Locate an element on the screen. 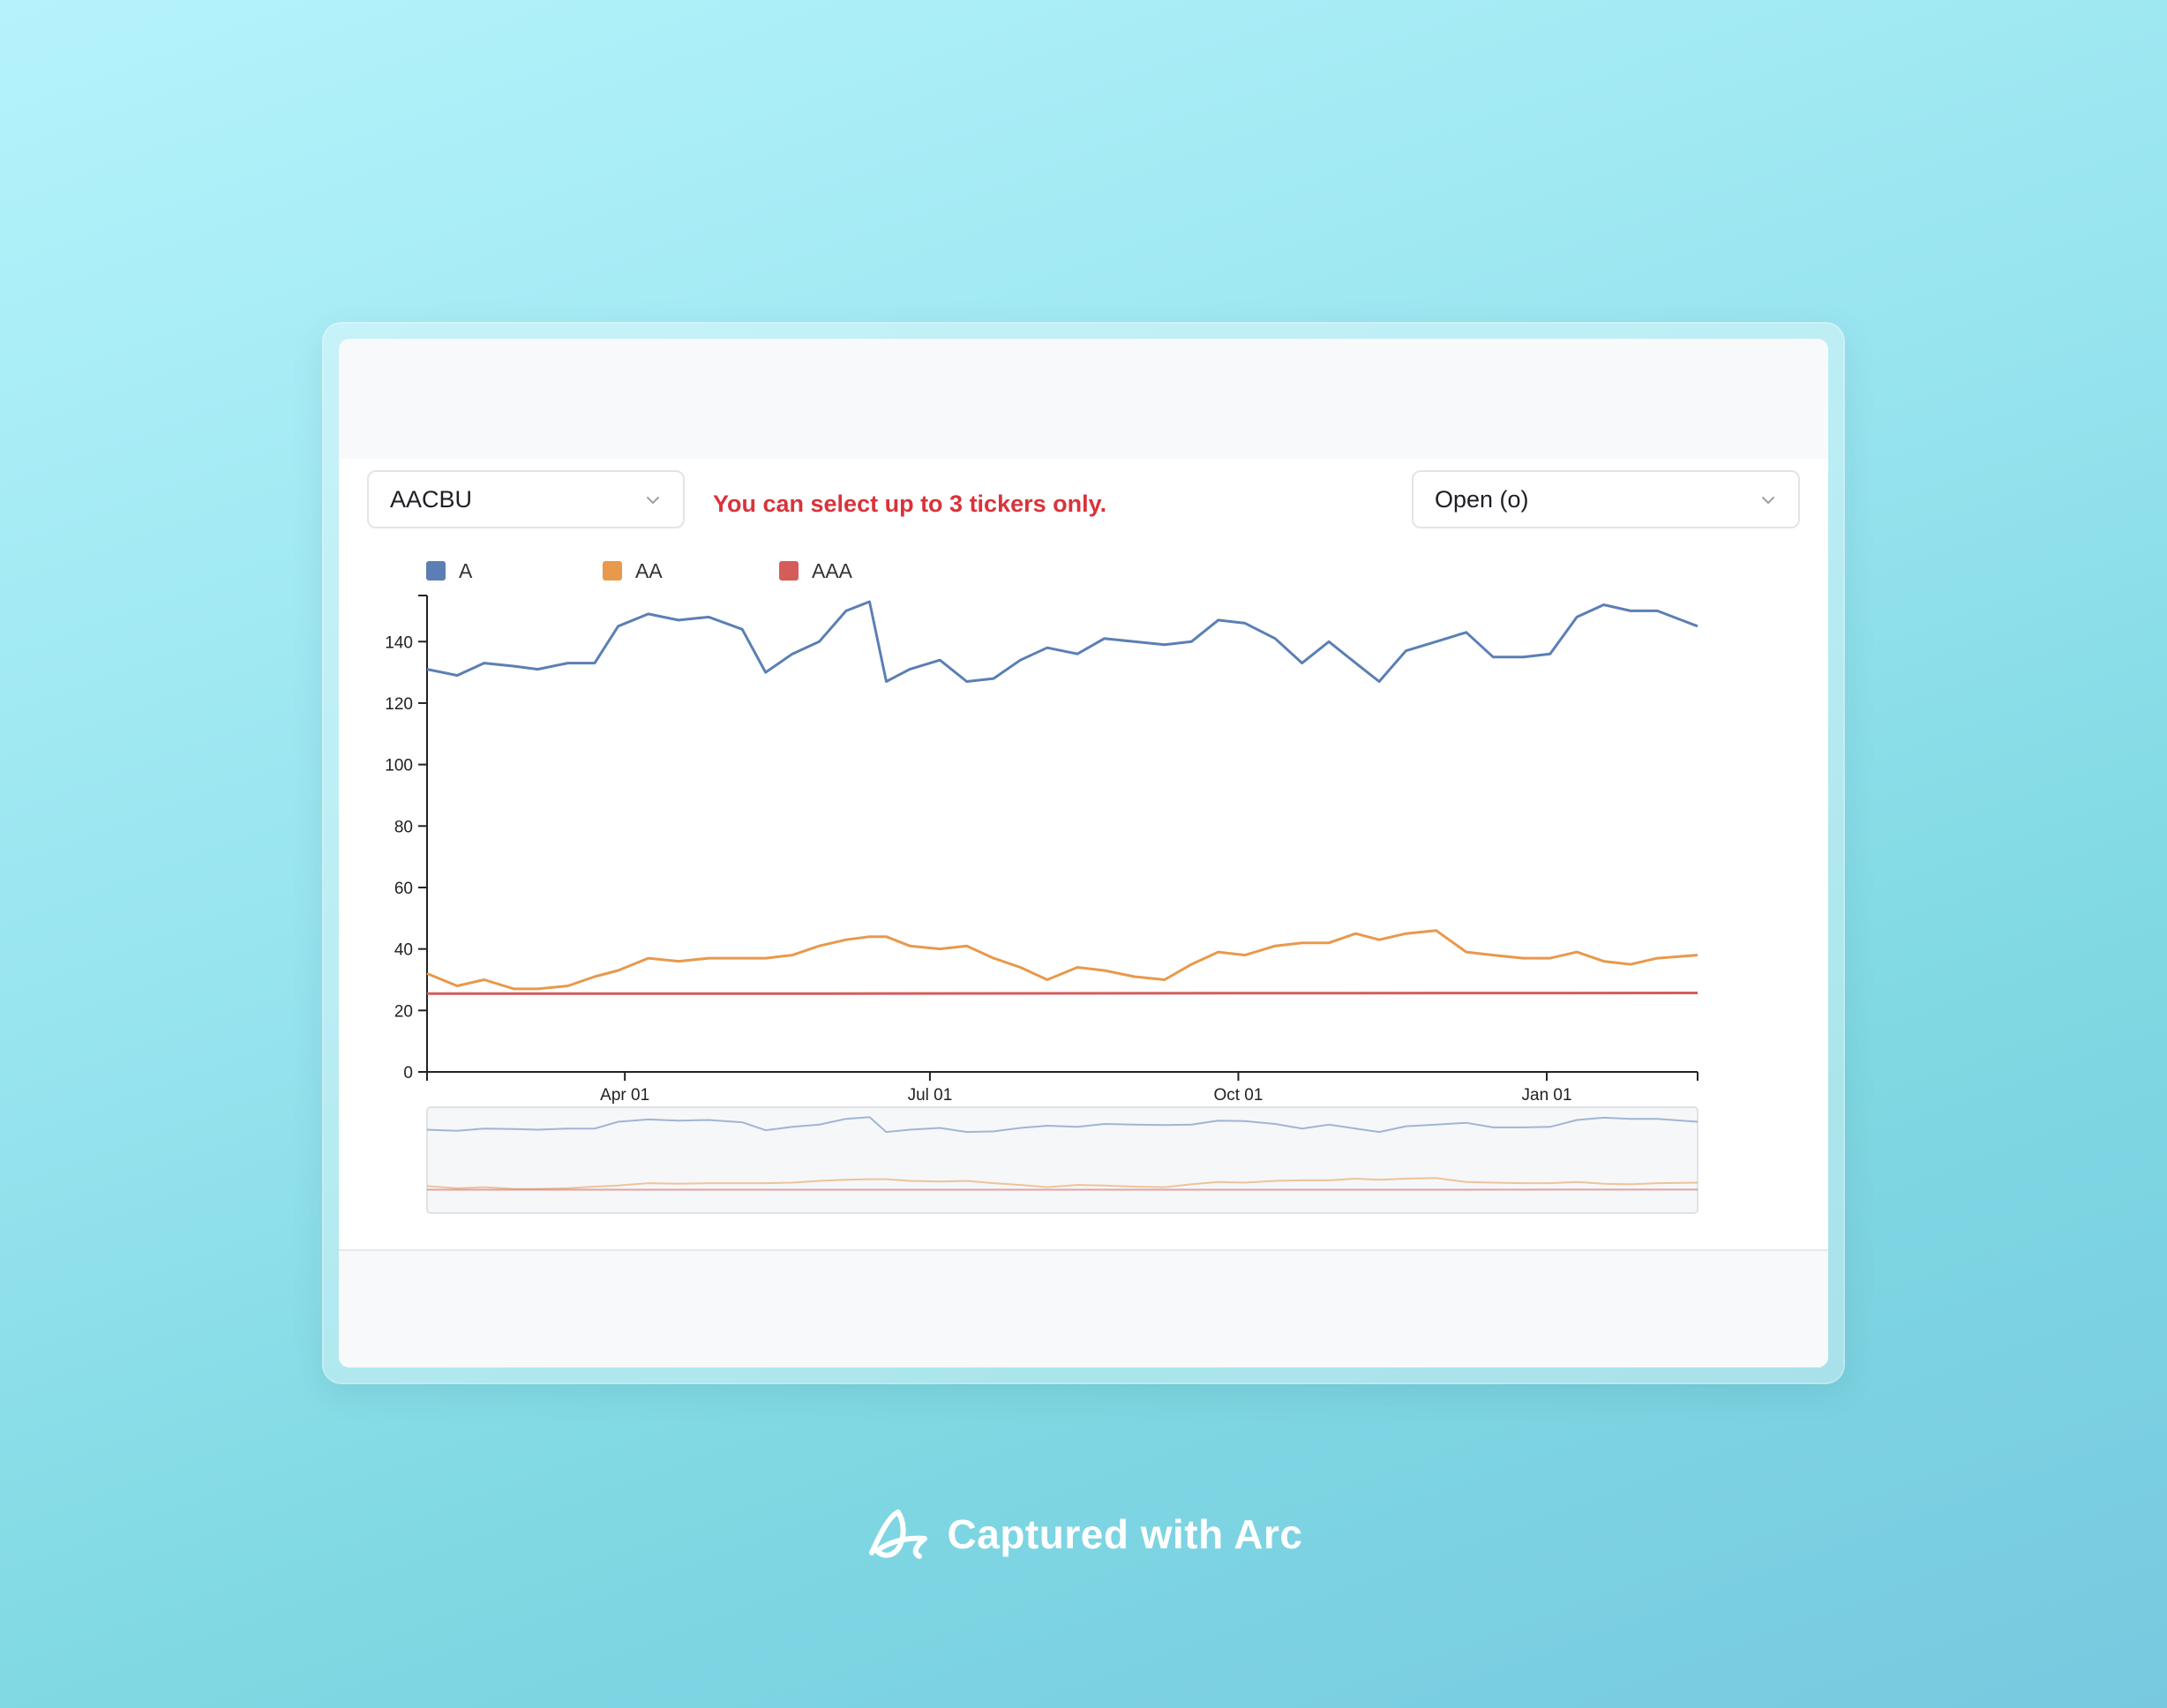 The image size is (2167, 1708). series-line-aaa is located at coordinates (1062, 993).